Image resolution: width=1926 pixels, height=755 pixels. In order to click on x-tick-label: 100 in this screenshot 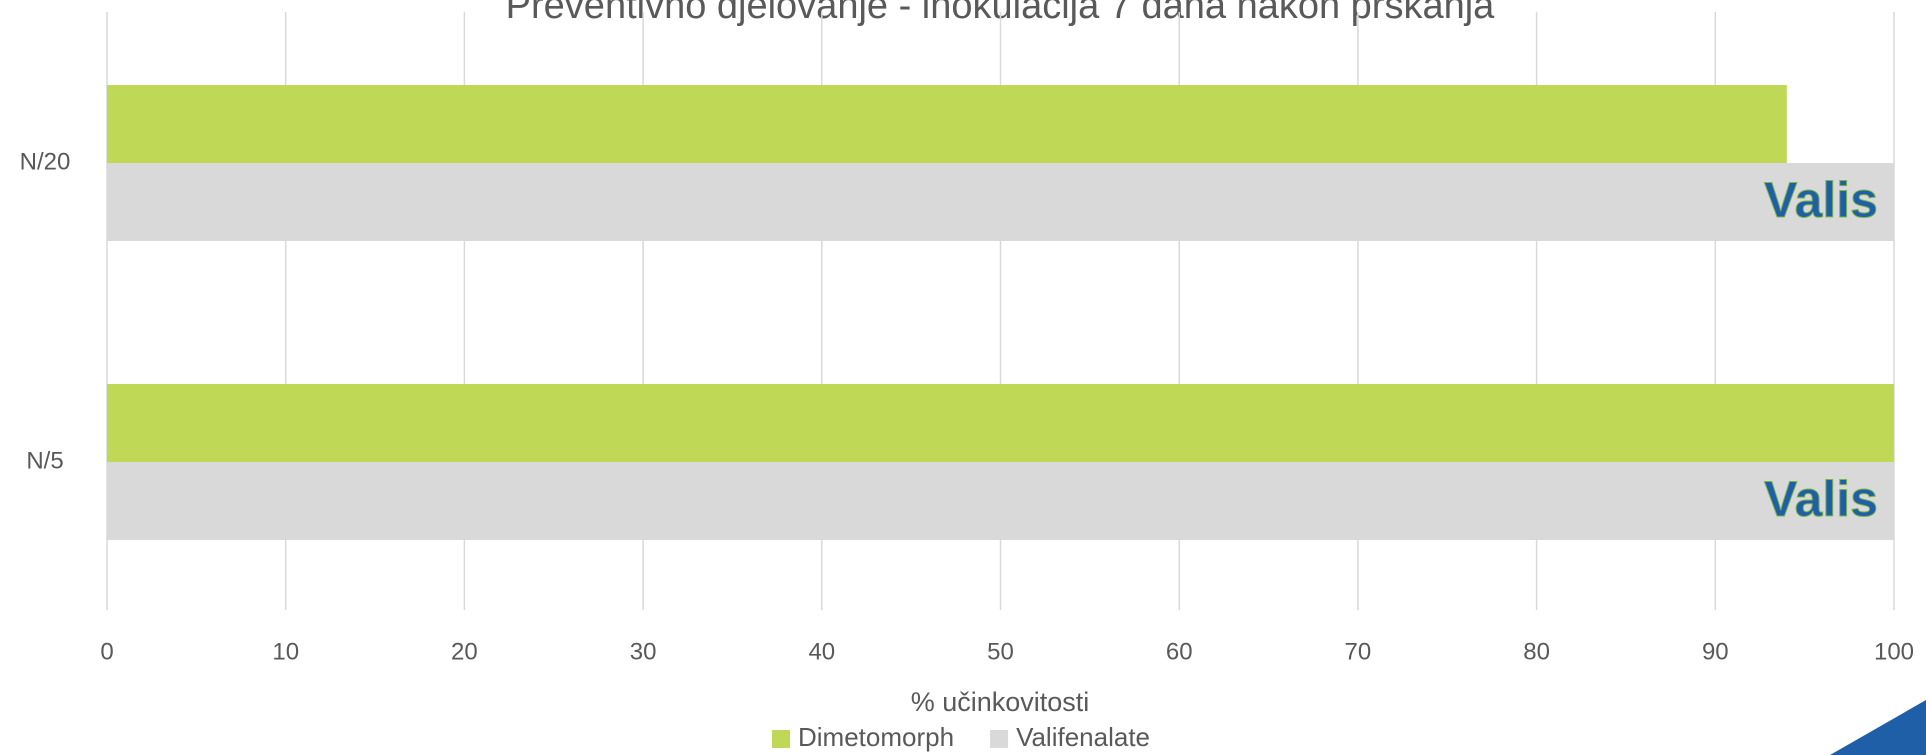, I will do `click(1894, 651)`.